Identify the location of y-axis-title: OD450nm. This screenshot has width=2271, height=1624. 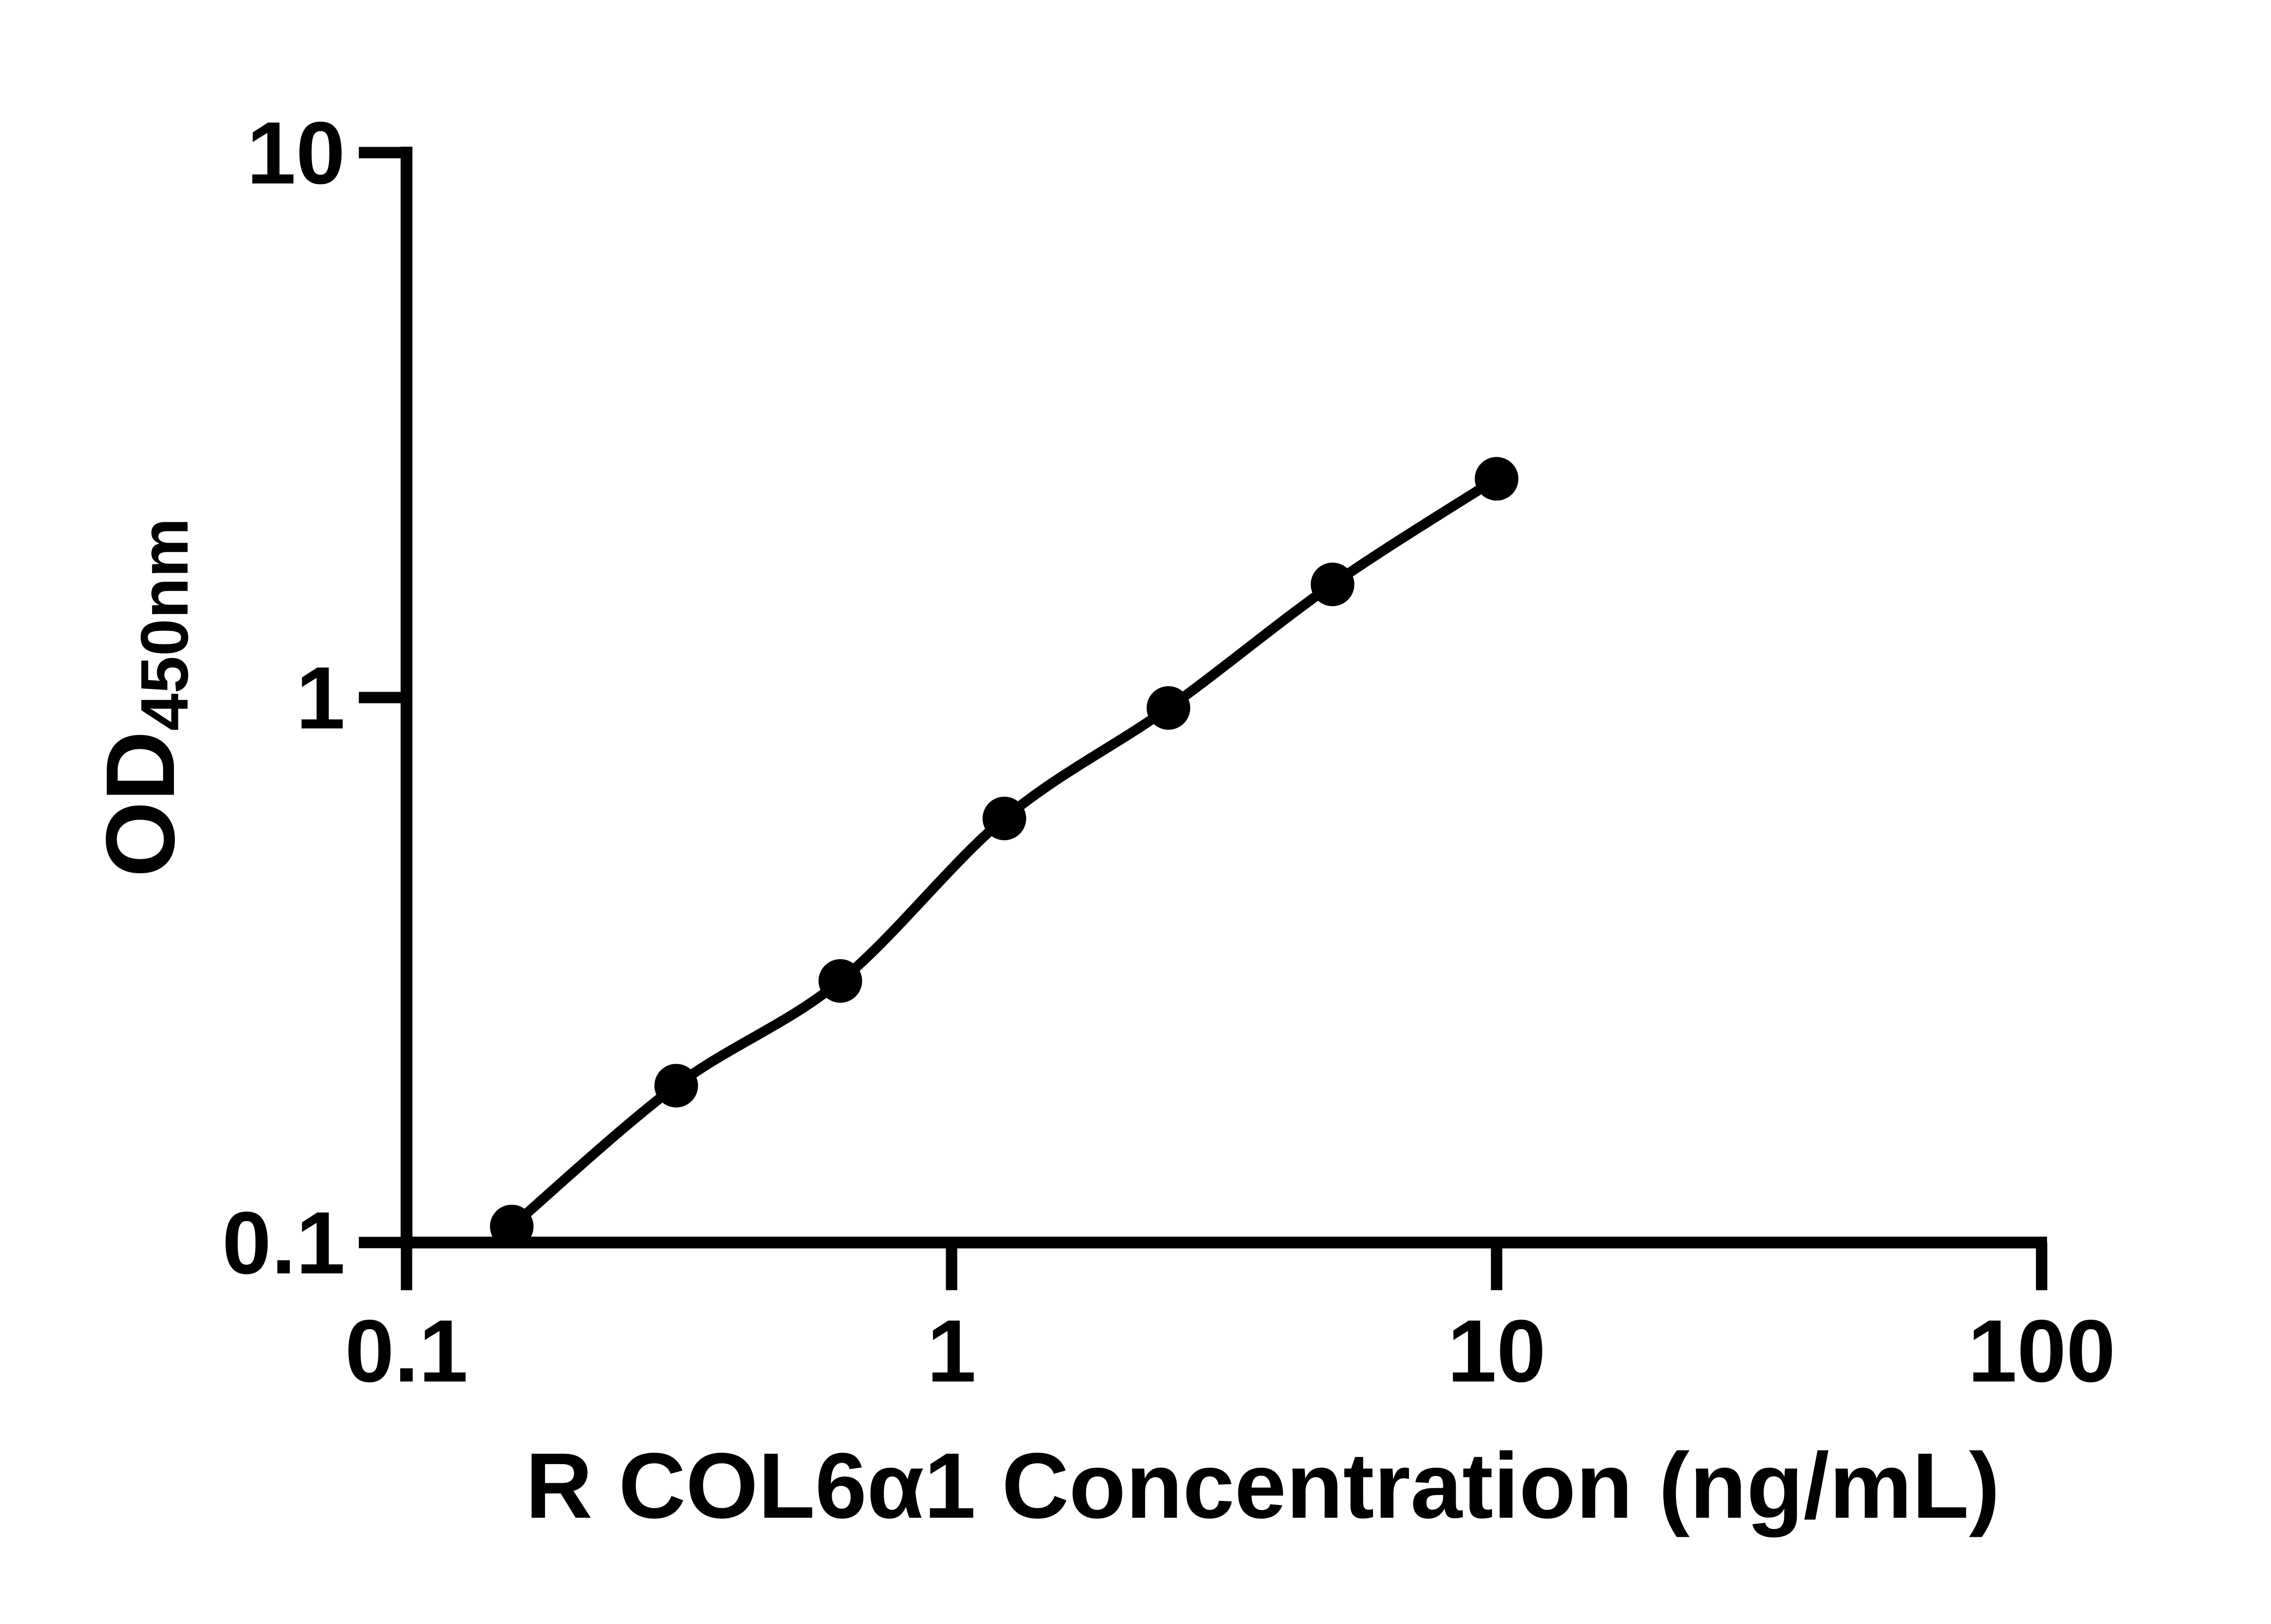
(143, 697).